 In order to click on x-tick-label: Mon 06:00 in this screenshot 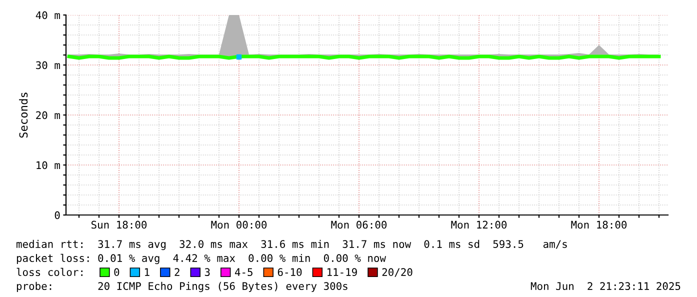, I will do `click(359, 224)`.